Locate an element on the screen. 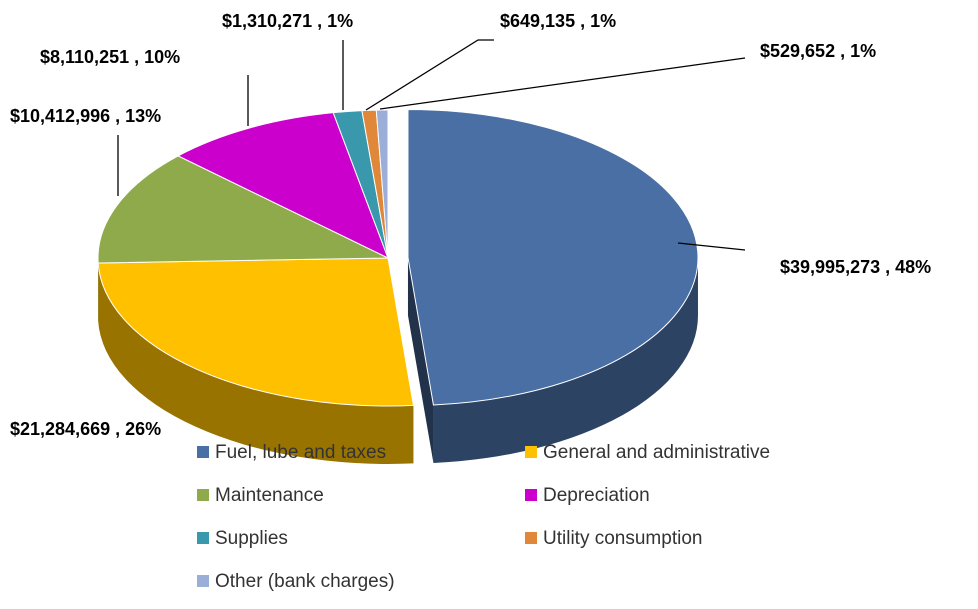 The image size is (978, 609). legend-label: General and administrative is located at coordinates (656, 452).